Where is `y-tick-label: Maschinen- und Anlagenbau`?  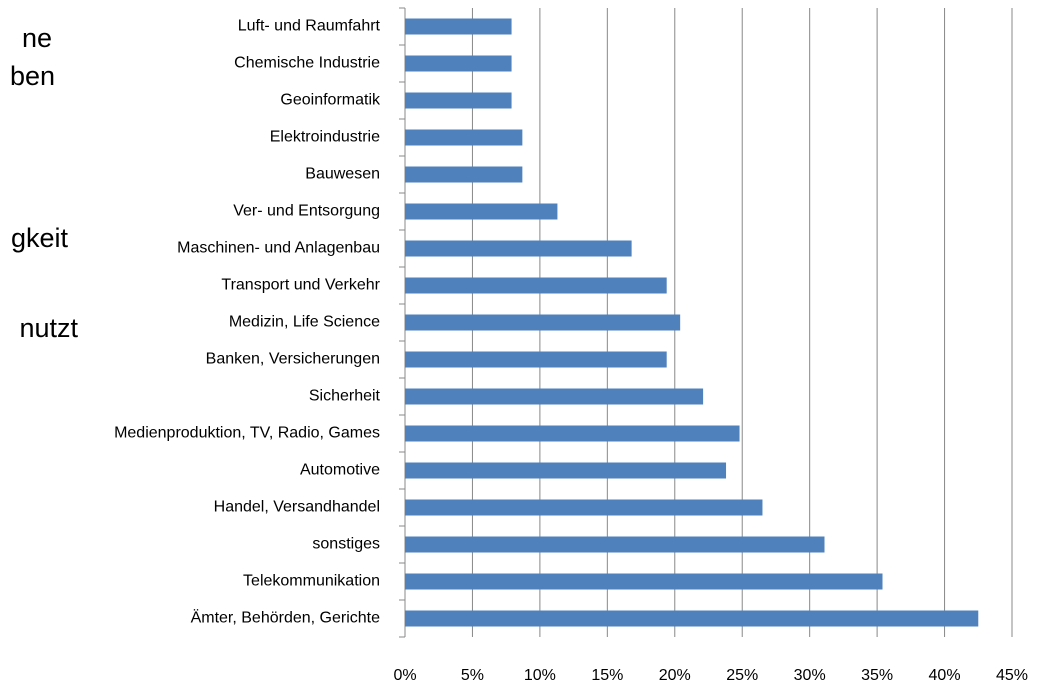 y-tick-label: Maschinen- und Anlagenbau is located at coordinates (278, 248).